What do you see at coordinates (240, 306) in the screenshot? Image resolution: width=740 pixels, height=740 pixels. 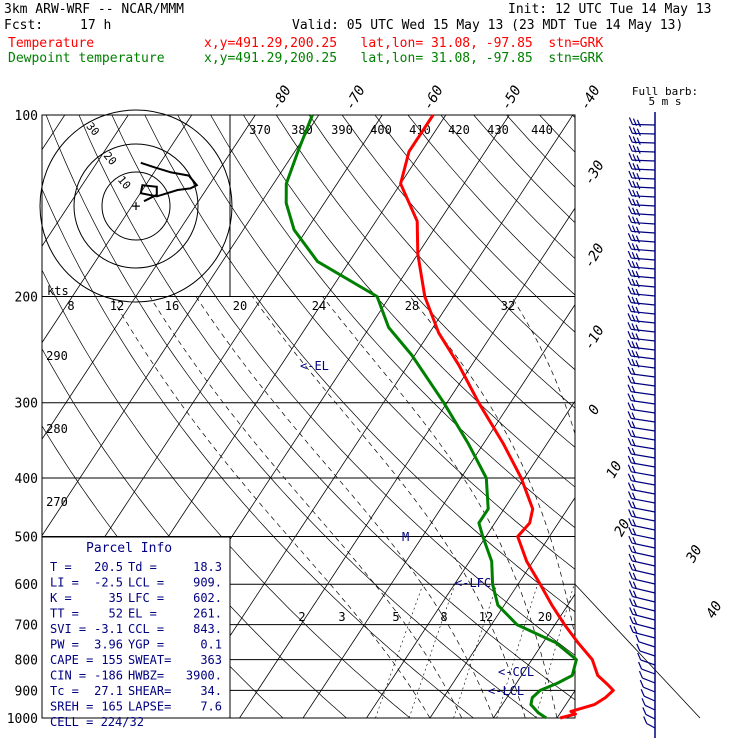 I see `hodograph-axis-label: 20` at bounding box center [240, 306].